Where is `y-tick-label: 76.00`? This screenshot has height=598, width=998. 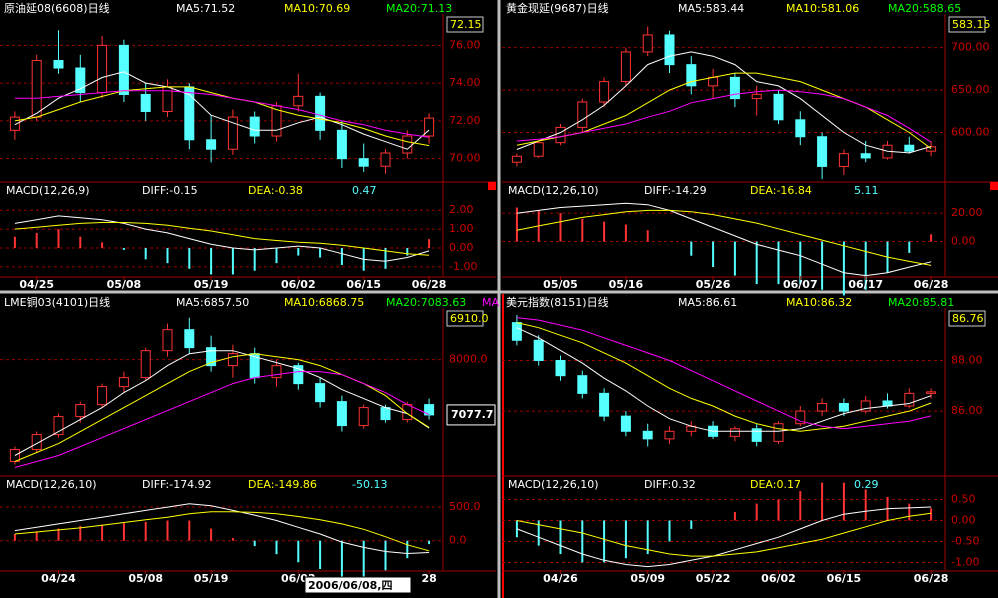
y-tick-label: 76.00 is located at coordinates (465, 44).